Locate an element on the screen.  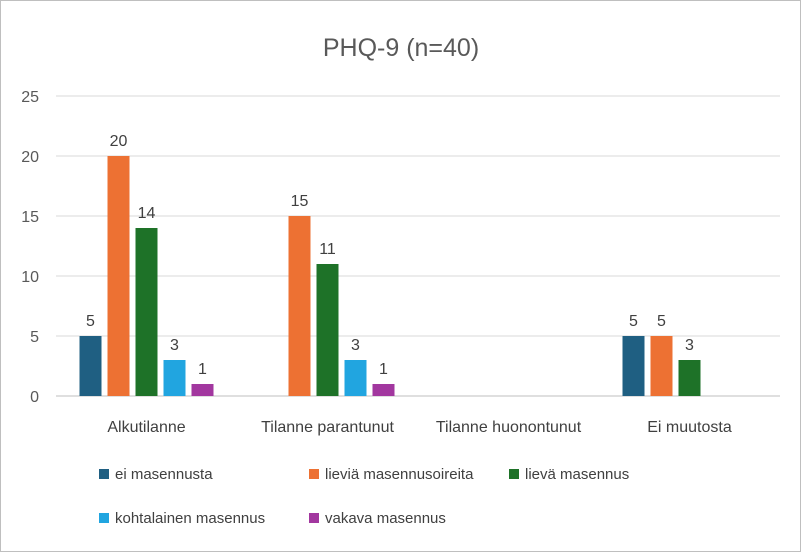
data-label: 20 is located at coordinates (119, 141).